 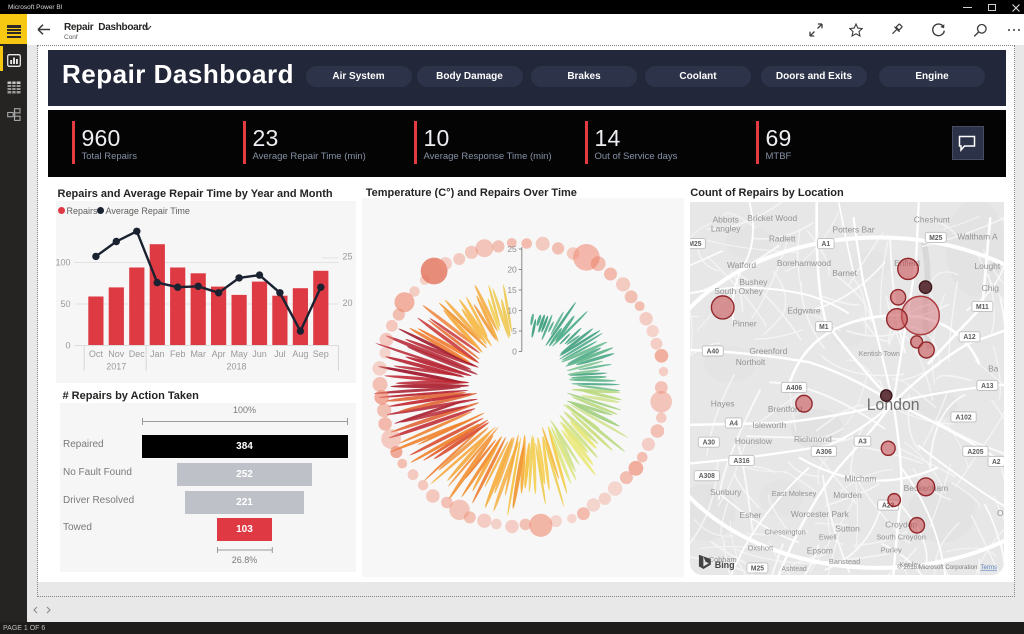 I want to click on svg-text: Potters Bar, so click(x=854, y=229).